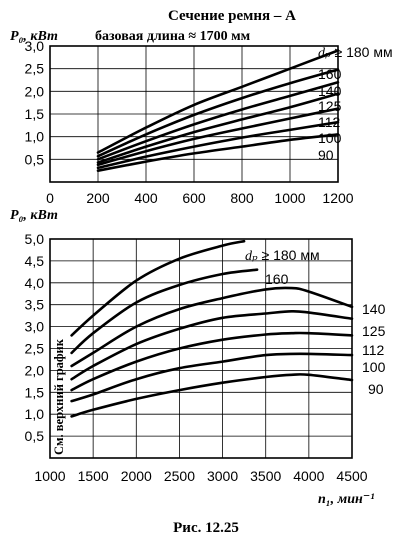  I want to click on x-tick-label: 2000, so click(136, 476).